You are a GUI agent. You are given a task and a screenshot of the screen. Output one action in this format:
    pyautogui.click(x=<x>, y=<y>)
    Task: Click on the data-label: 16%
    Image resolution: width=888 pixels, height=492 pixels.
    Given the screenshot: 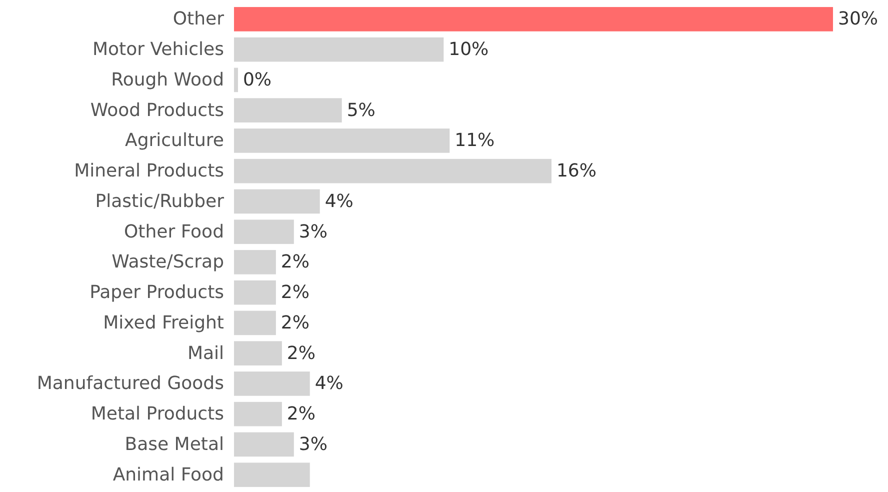 What is the action you would take?
    pyautogui.click(x=576, y=171)
    